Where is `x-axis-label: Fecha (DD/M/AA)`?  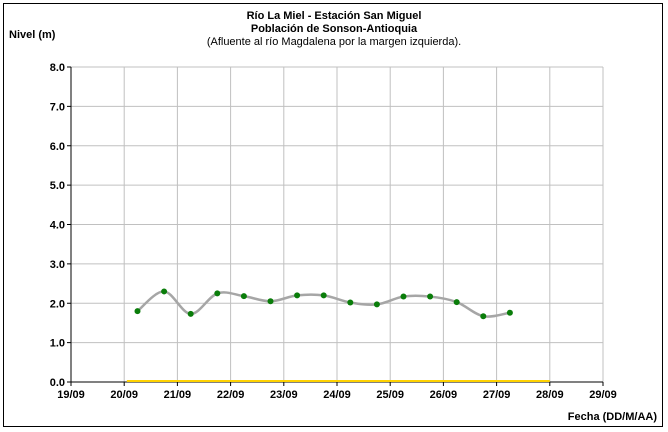
x-axis-label: Fecha (DD/M/AA) is located at coordinates (612, 417).